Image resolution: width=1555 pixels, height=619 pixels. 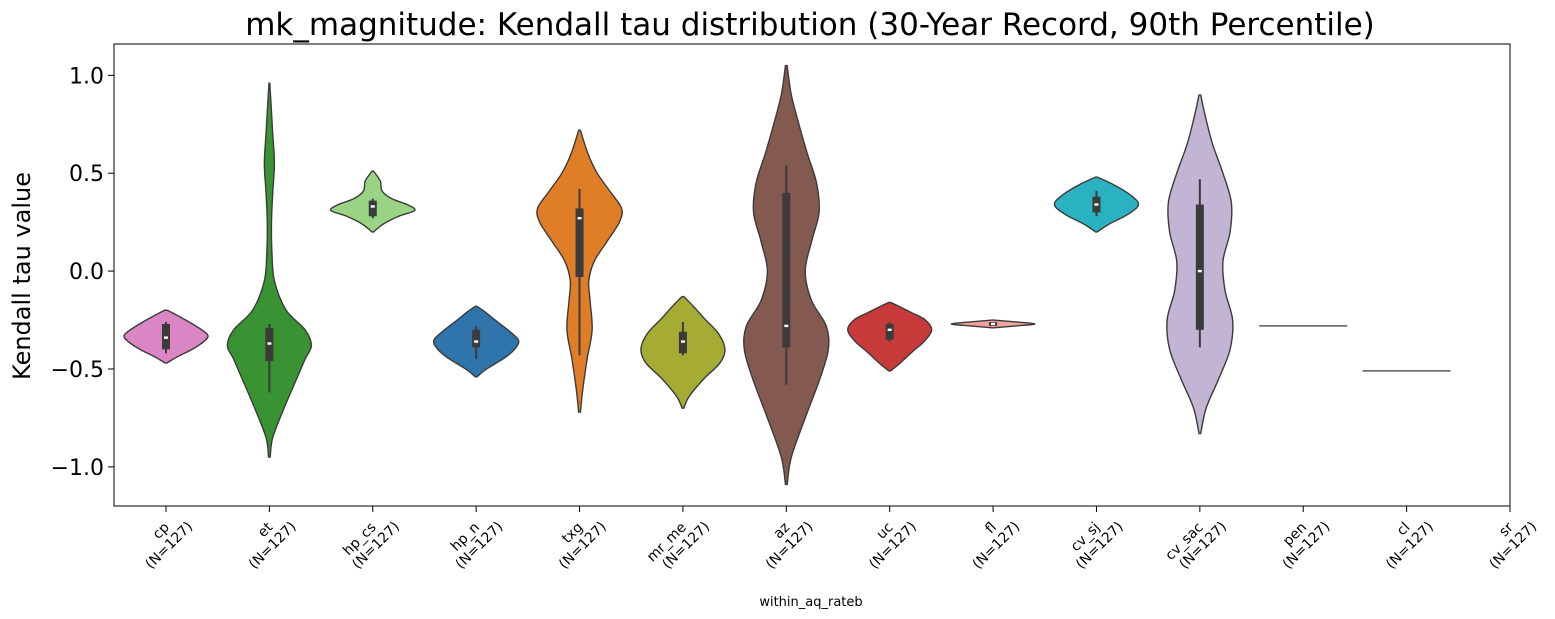 What do you see at coordinates (476, 341) in the screenshot?
I see `median-hp-n` at bounding box center [476, 341].